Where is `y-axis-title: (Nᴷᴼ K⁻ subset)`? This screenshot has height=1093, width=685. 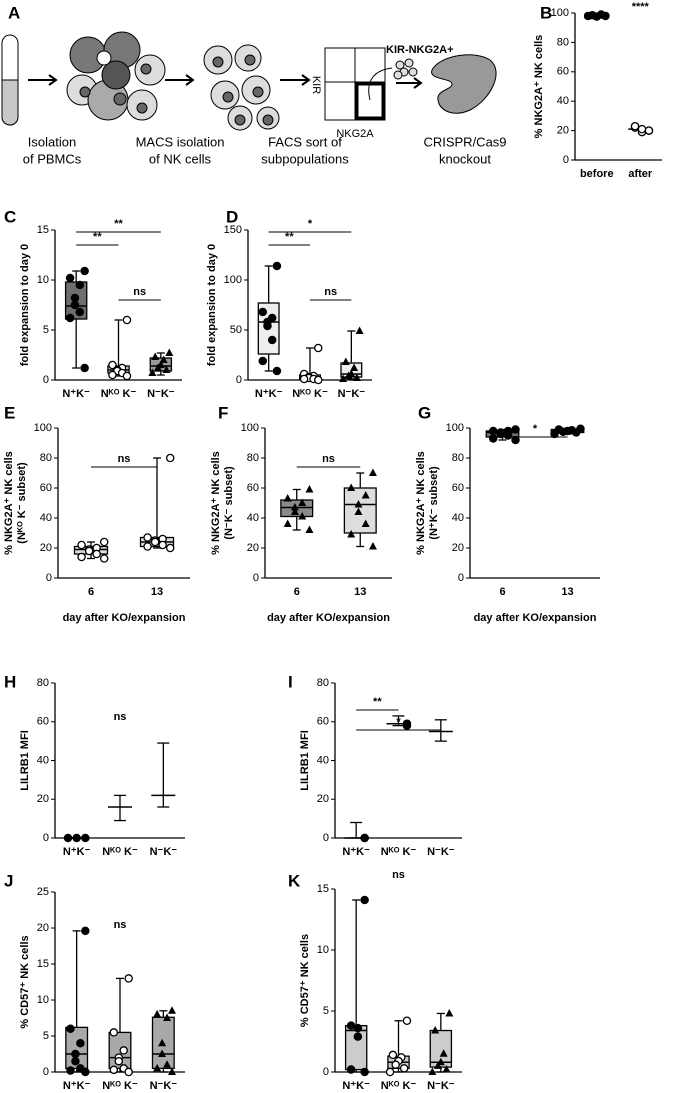 y-axis-title: (Nᴷᴼ K⁻ subset) is located at coordinates (22, 503).